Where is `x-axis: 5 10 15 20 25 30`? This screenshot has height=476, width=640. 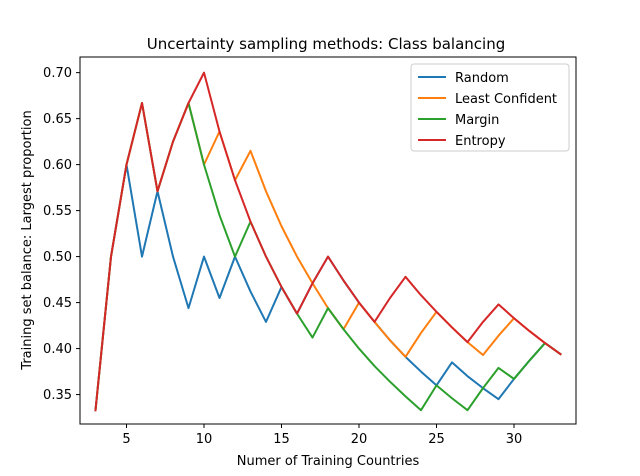 x-axis: 5 10 15 20 25 30 is located at coordinates (322, 435).